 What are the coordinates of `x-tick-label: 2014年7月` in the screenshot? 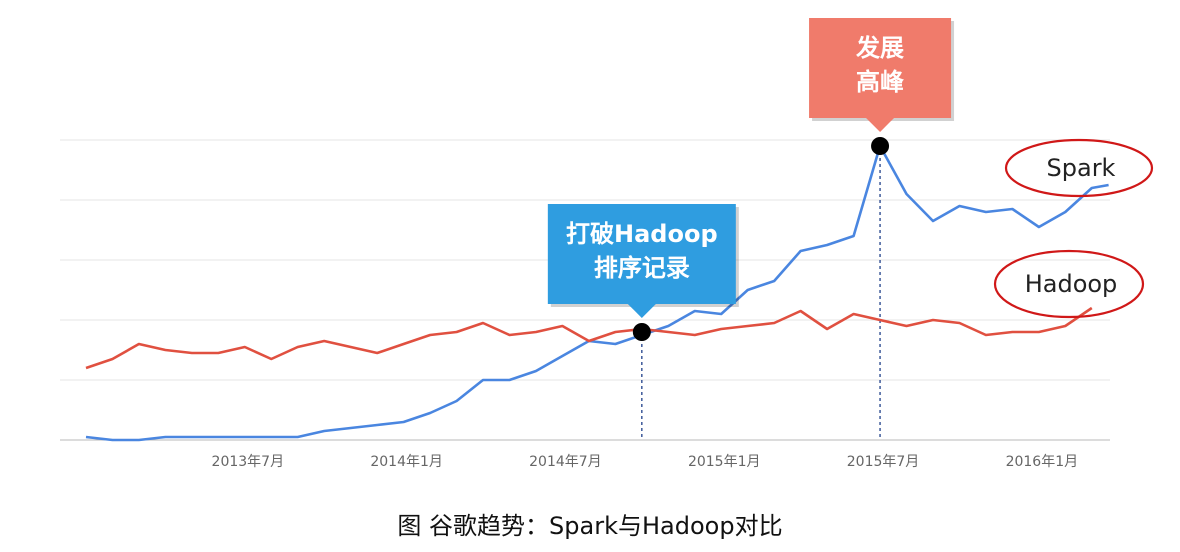 It's located at (565, 462).